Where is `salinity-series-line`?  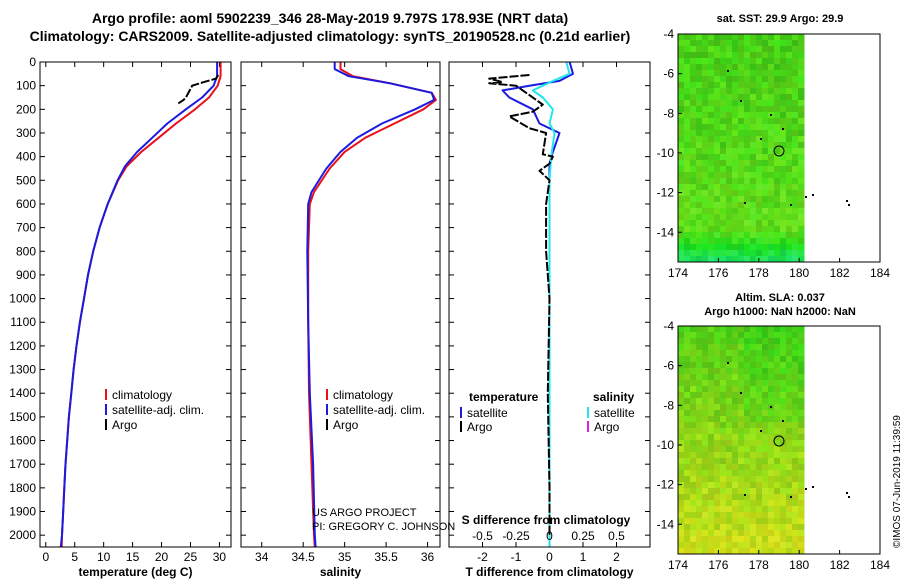 salinity-series-line is located at coordinates (371, 305).